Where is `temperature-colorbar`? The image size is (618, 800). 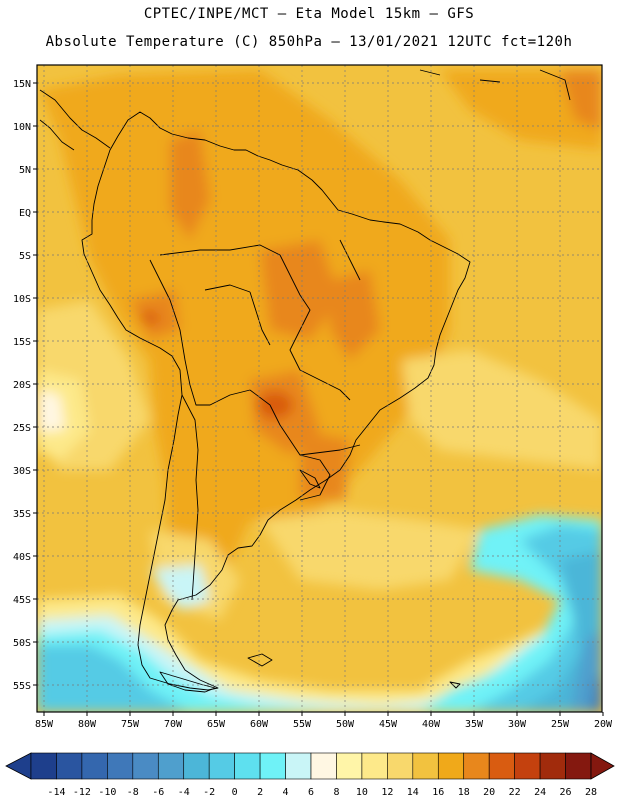
temperature-colorbar is located at coordinates (310, 766).